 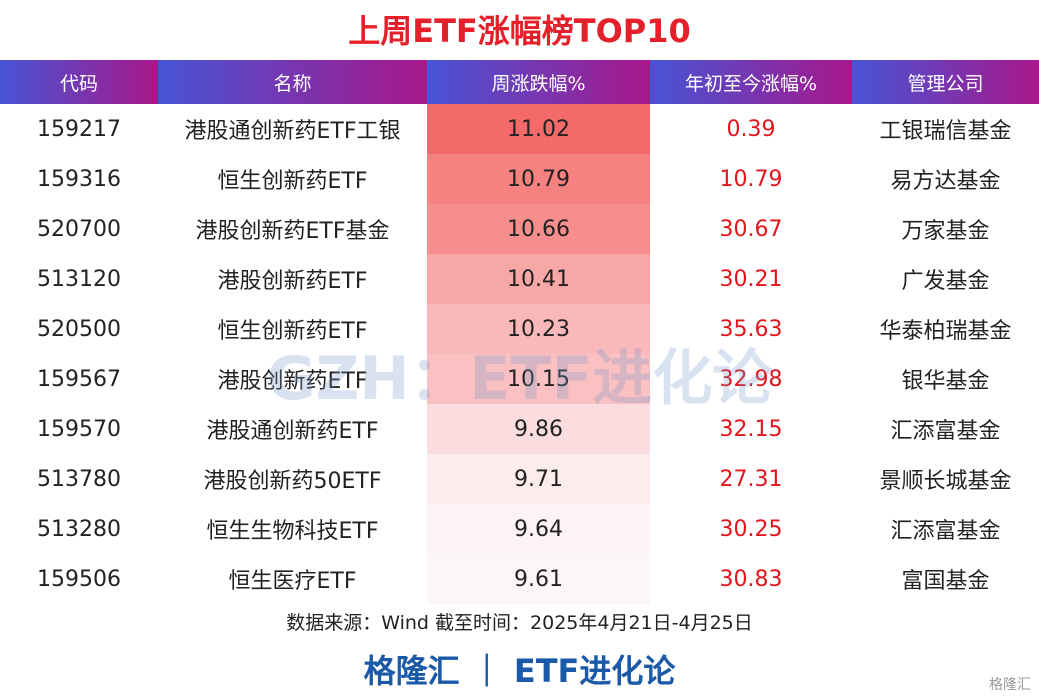 What do you see at coordinates (751, 129) in the screenshot?
I see `ytd-change-cell: 0.39` at bounding box center [751, 129].